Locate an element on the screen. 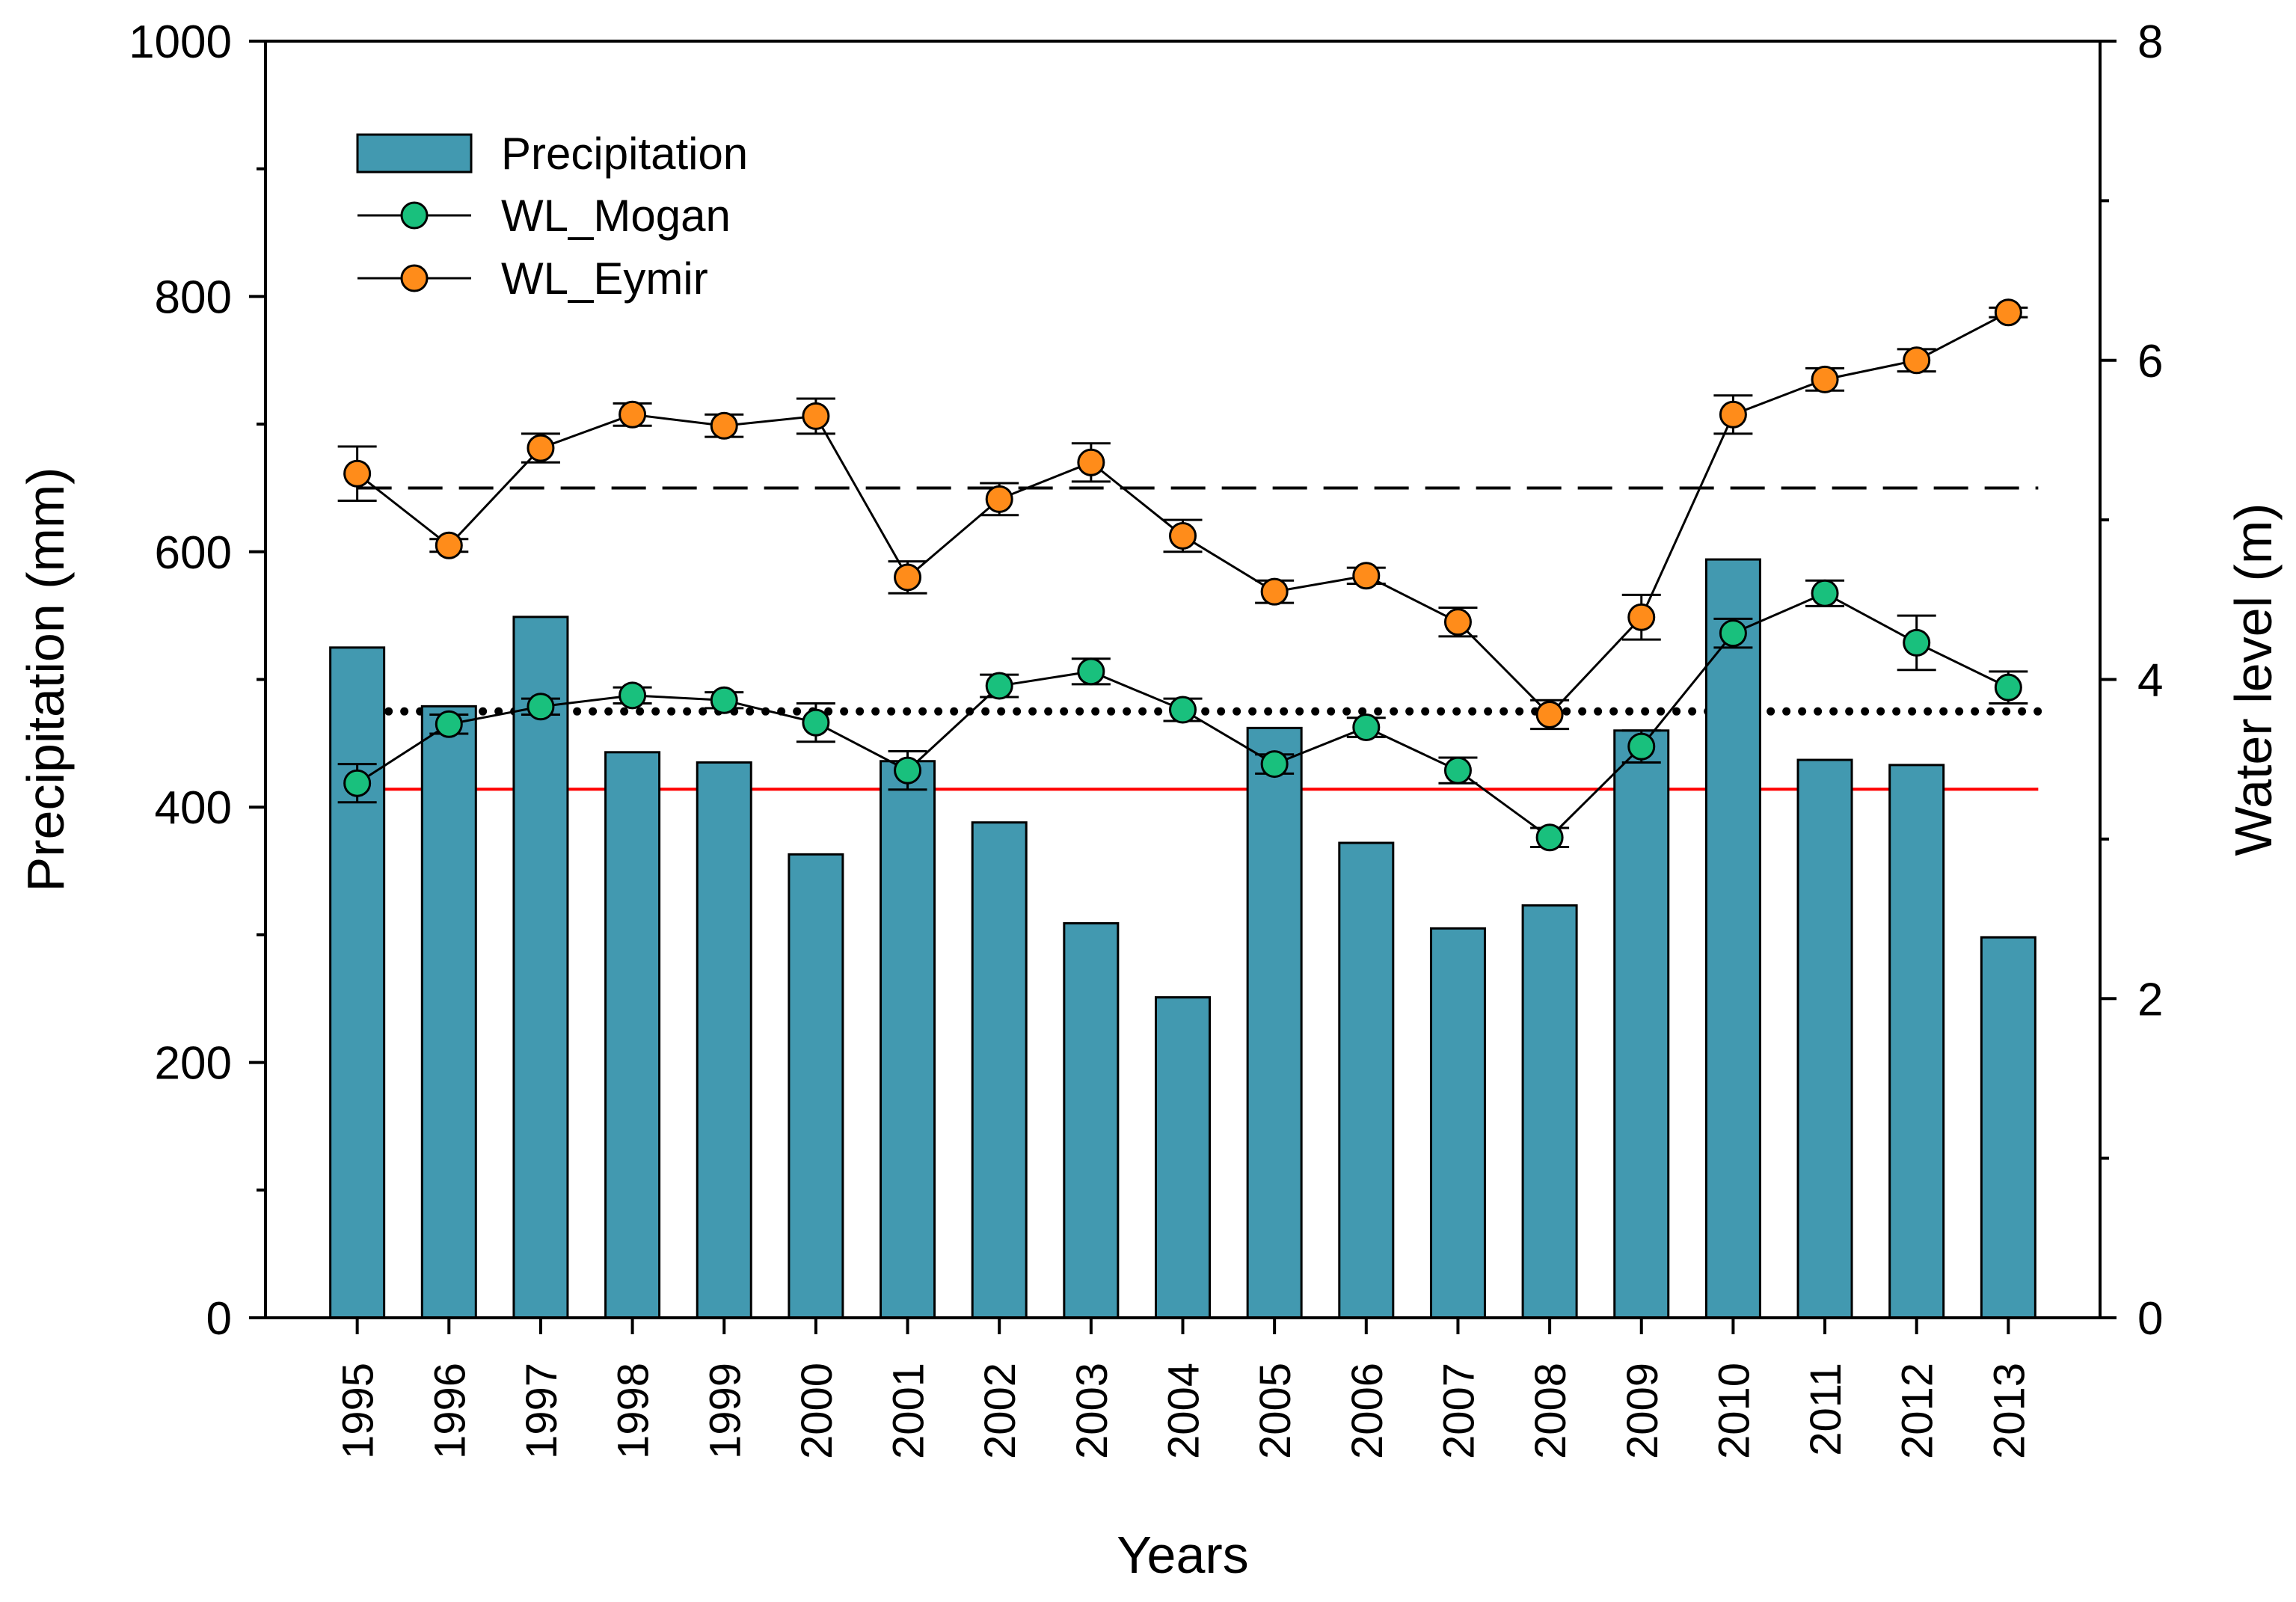  x-tick-label: 2009 is located at coordinates (1642, 1411).